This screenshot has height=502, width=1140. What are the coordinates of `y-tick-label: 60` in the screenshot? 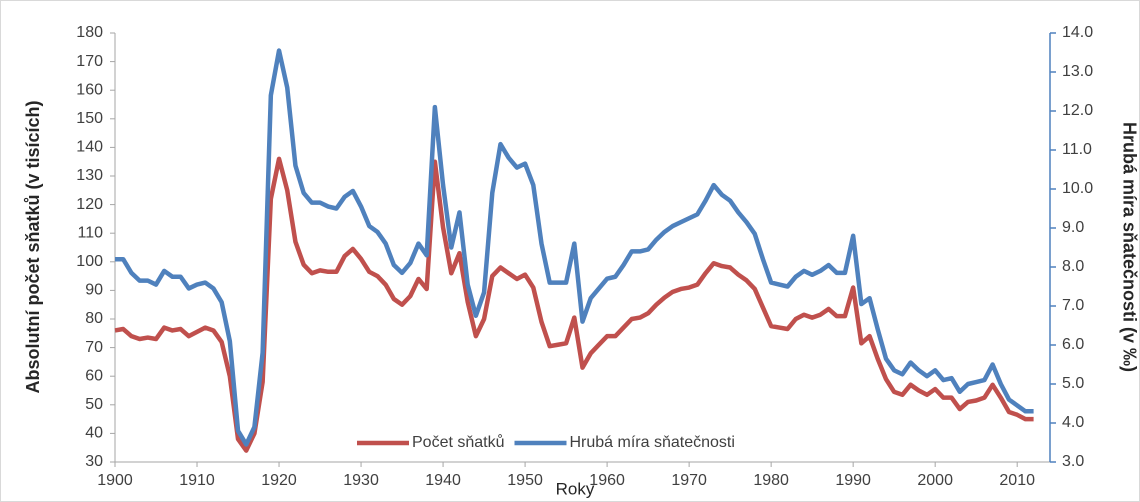 It's located at (94, 375).